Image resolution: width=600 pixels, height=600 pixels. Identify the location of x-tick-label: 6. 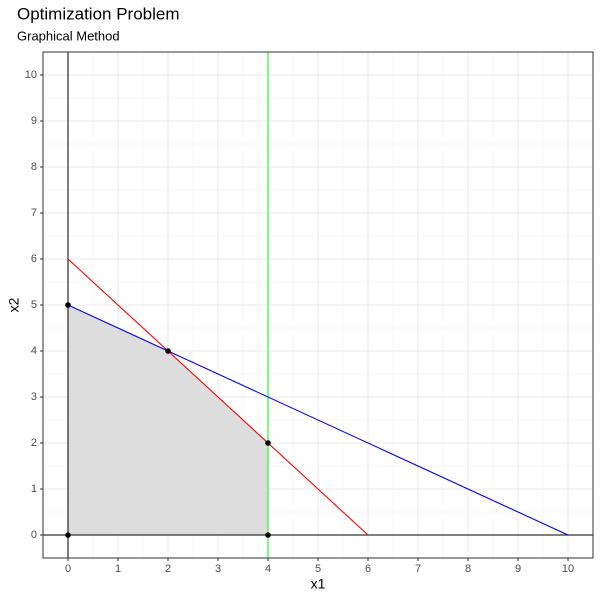
(368, 569).